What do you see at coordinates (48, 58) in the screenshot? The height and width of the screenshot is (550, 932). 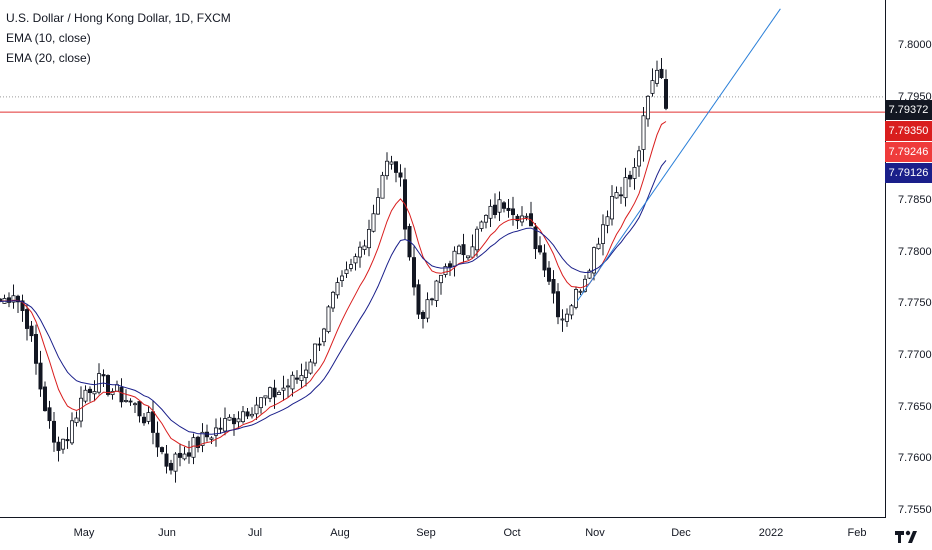 I see `legend-ema20: EMA (20, close)` at bounding box center [48, 58].